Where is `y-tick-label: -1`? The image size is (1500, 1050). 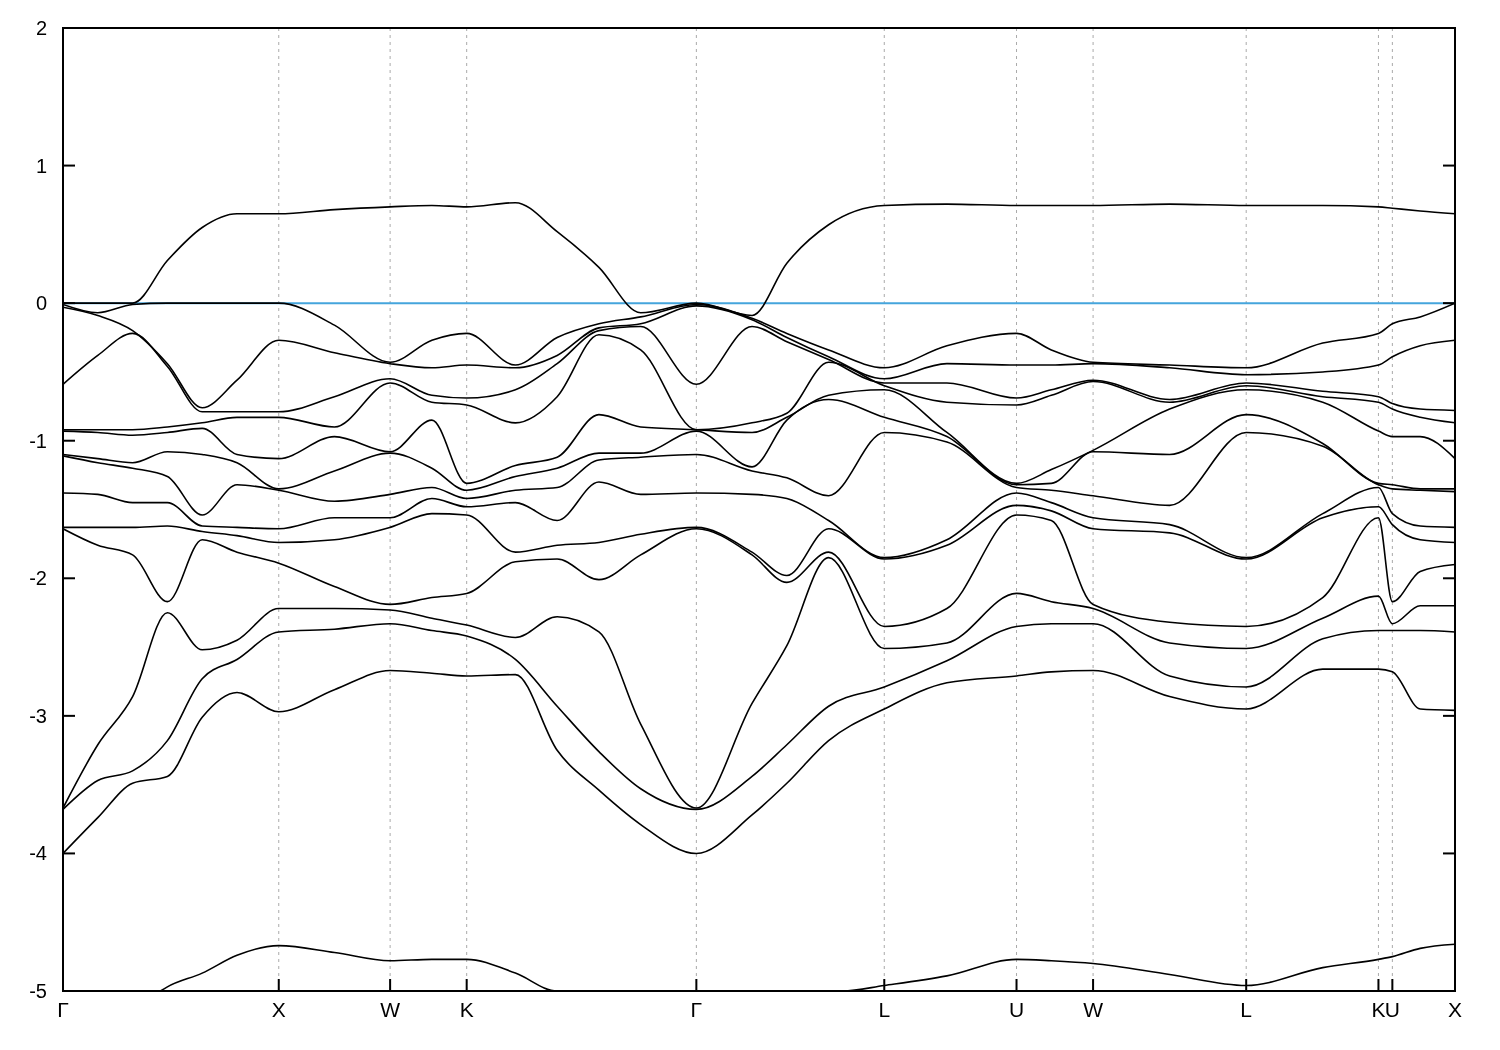
y-tick-label: -1 is located at coordinates (38, 440).